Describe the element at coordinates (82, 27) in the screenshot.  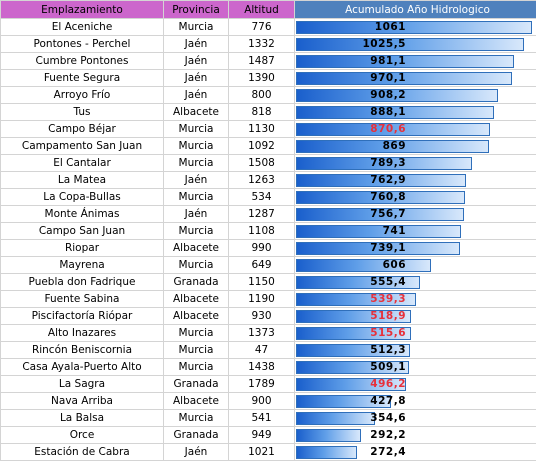
I see `cell-emplazamiento: El Aceniche` at that location.